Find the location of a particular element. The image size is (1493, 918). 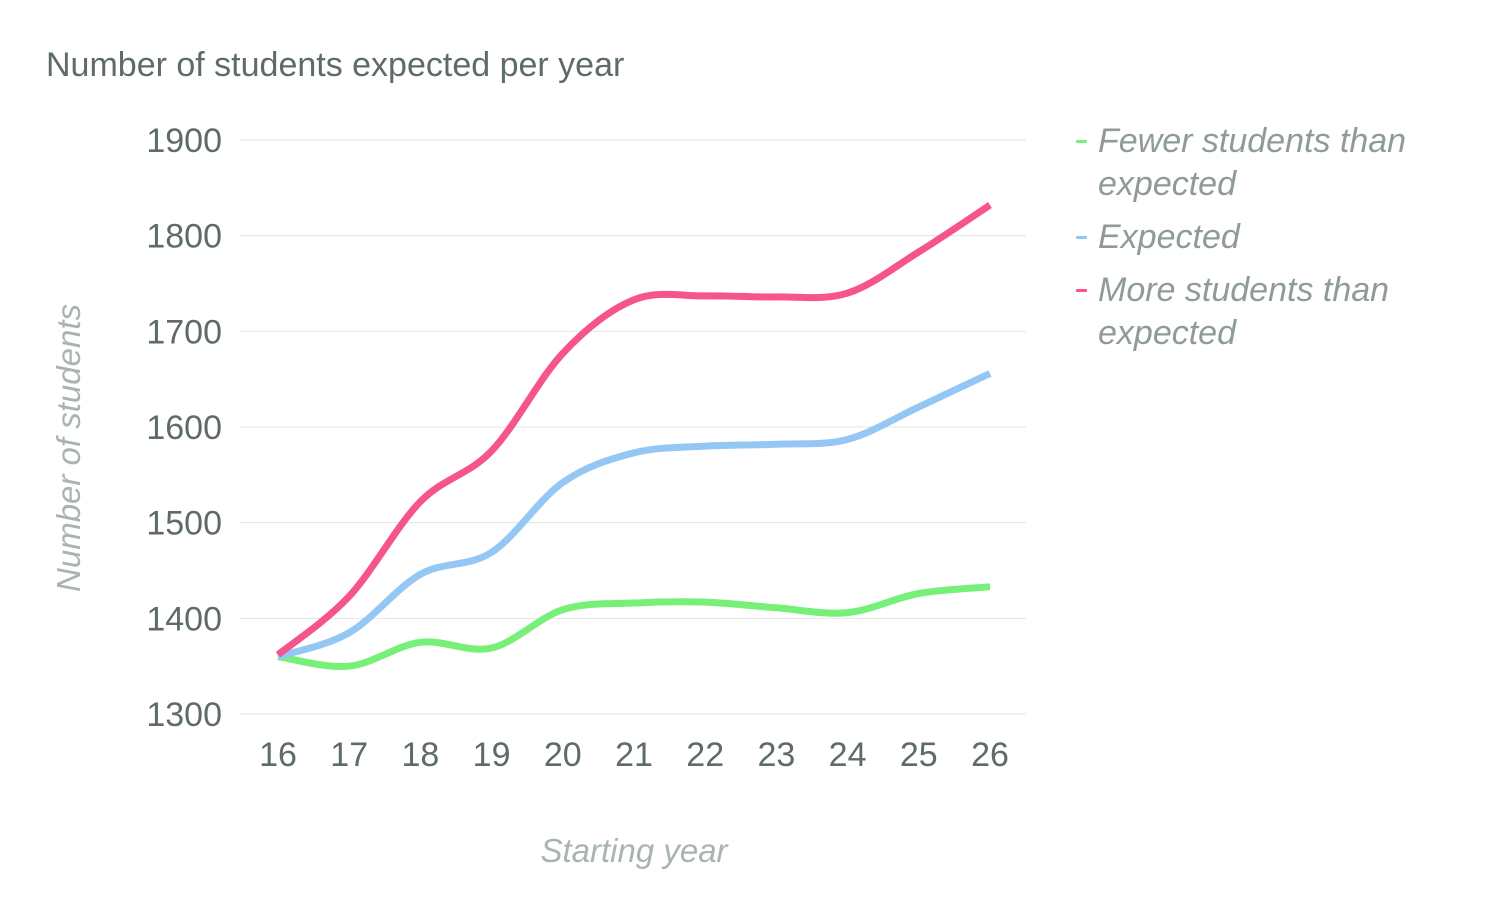

x-tick-labels: 16 17 18 19 20 21 22 23 24 25 26 is located at coordinates (634, 755).